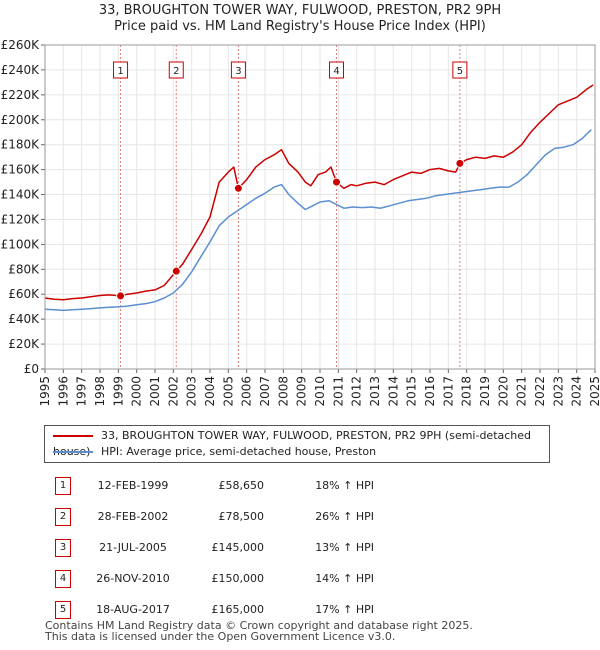  What do you see at coordinates (238, 609) in the screenshot?
I see `transaction-price: £165,000` at bounding box center [238, 609].